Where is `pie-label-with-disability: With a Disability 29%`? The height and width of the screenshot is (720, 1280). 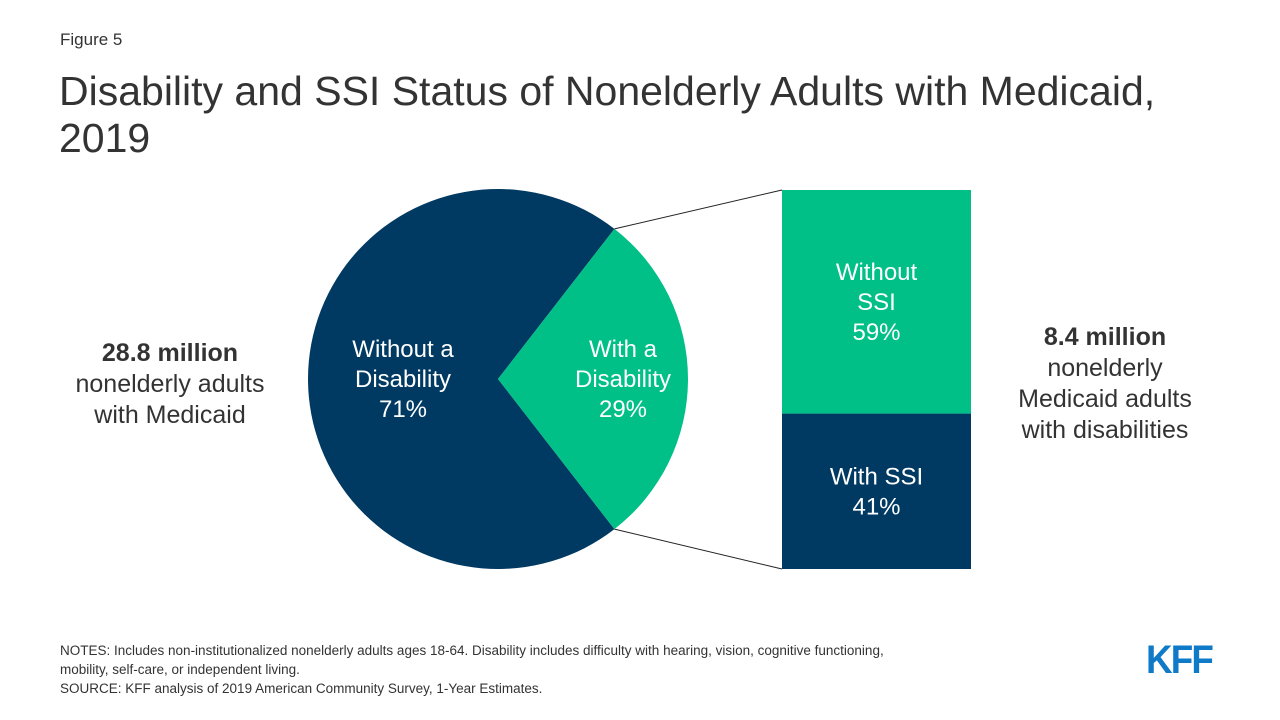 pie-label-with-disability: With a Disability 29% is located at coordinates (623, 379).